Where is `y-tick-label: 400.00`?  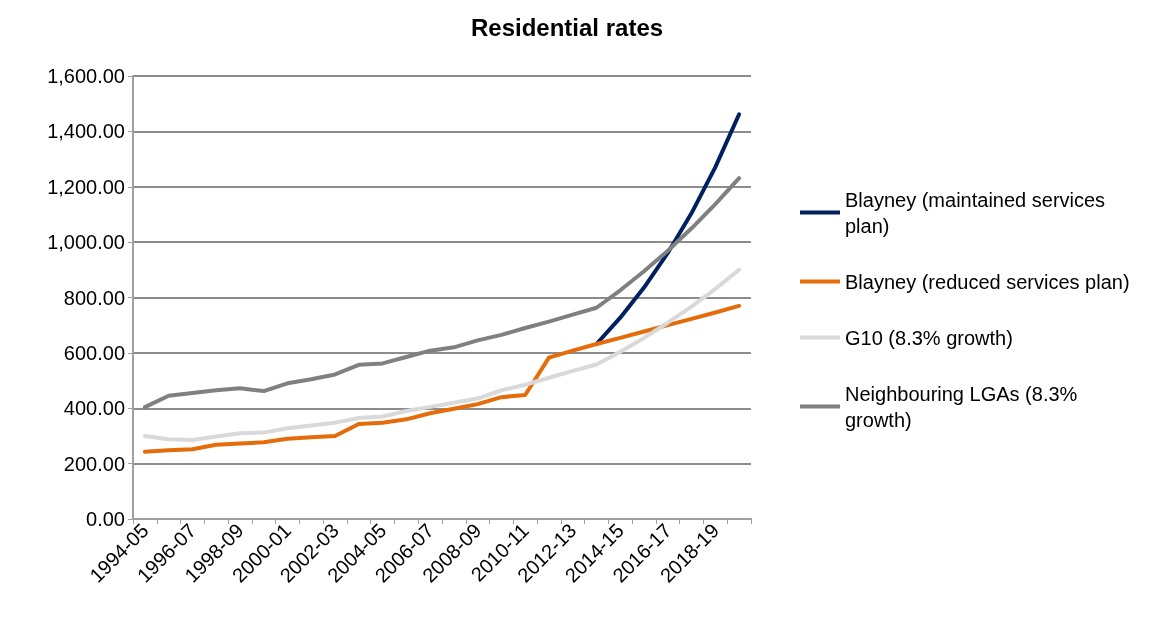
y-tick-label: 400.00 is located at coordinates (94, 408).